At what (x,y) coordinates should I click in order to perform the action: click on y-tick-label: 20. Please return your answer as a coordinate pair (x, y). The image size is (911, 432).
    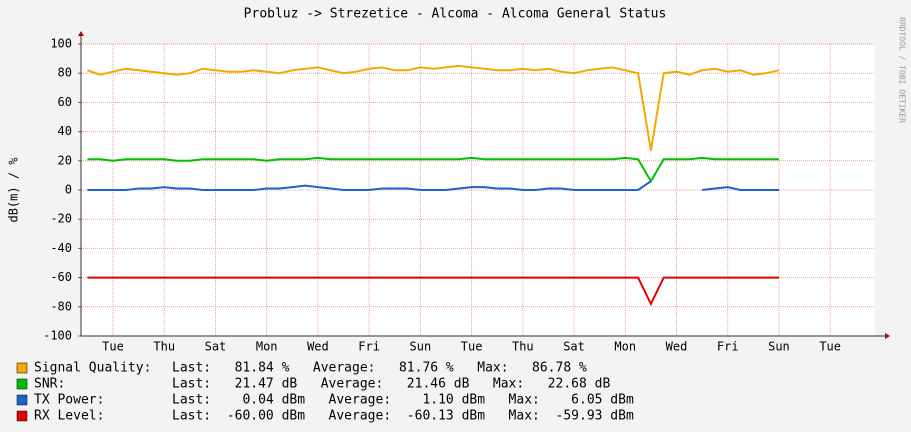
    Looking at the image, I should click on (65, 160).